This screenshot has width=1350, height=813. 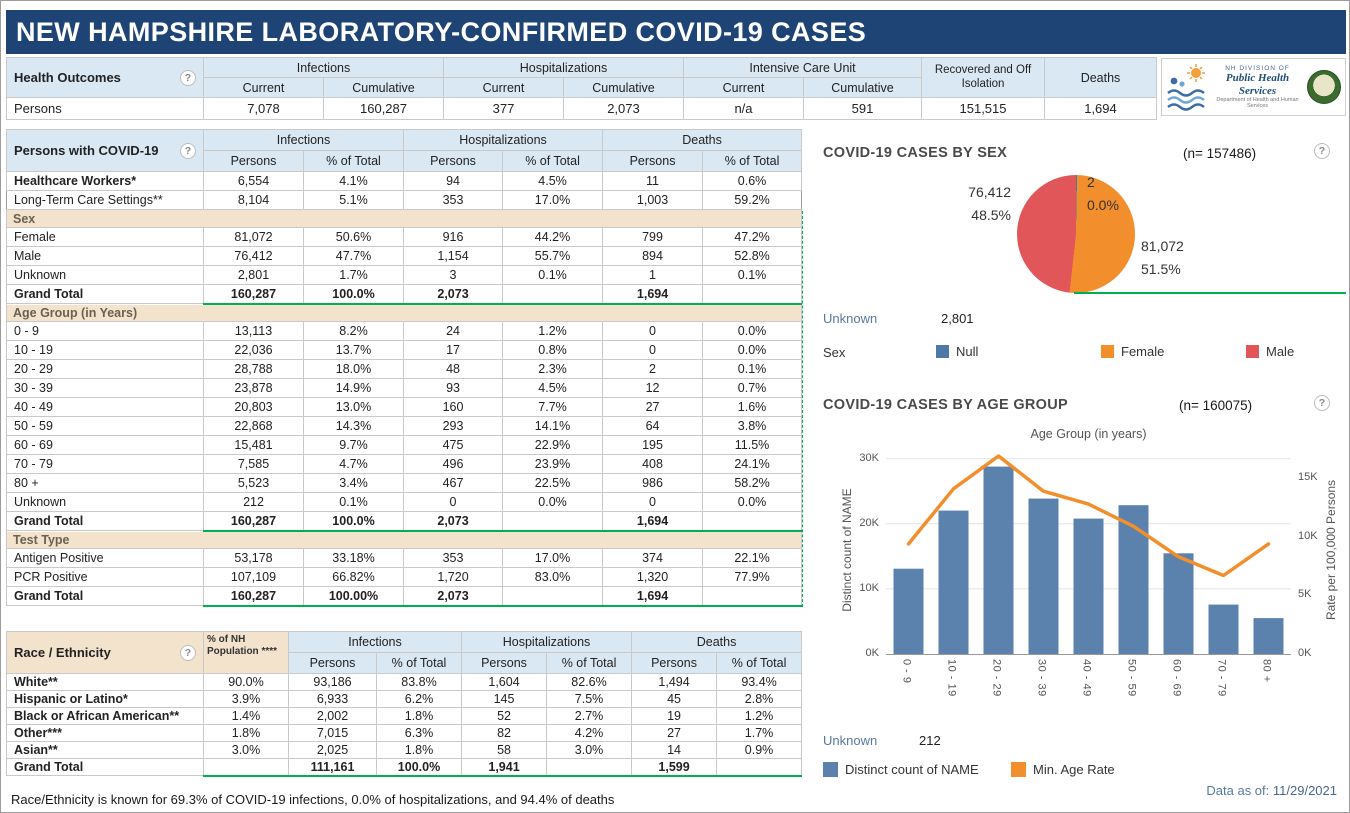 I want to click on data-cell: 0.6%, so click(x=752, y=181).